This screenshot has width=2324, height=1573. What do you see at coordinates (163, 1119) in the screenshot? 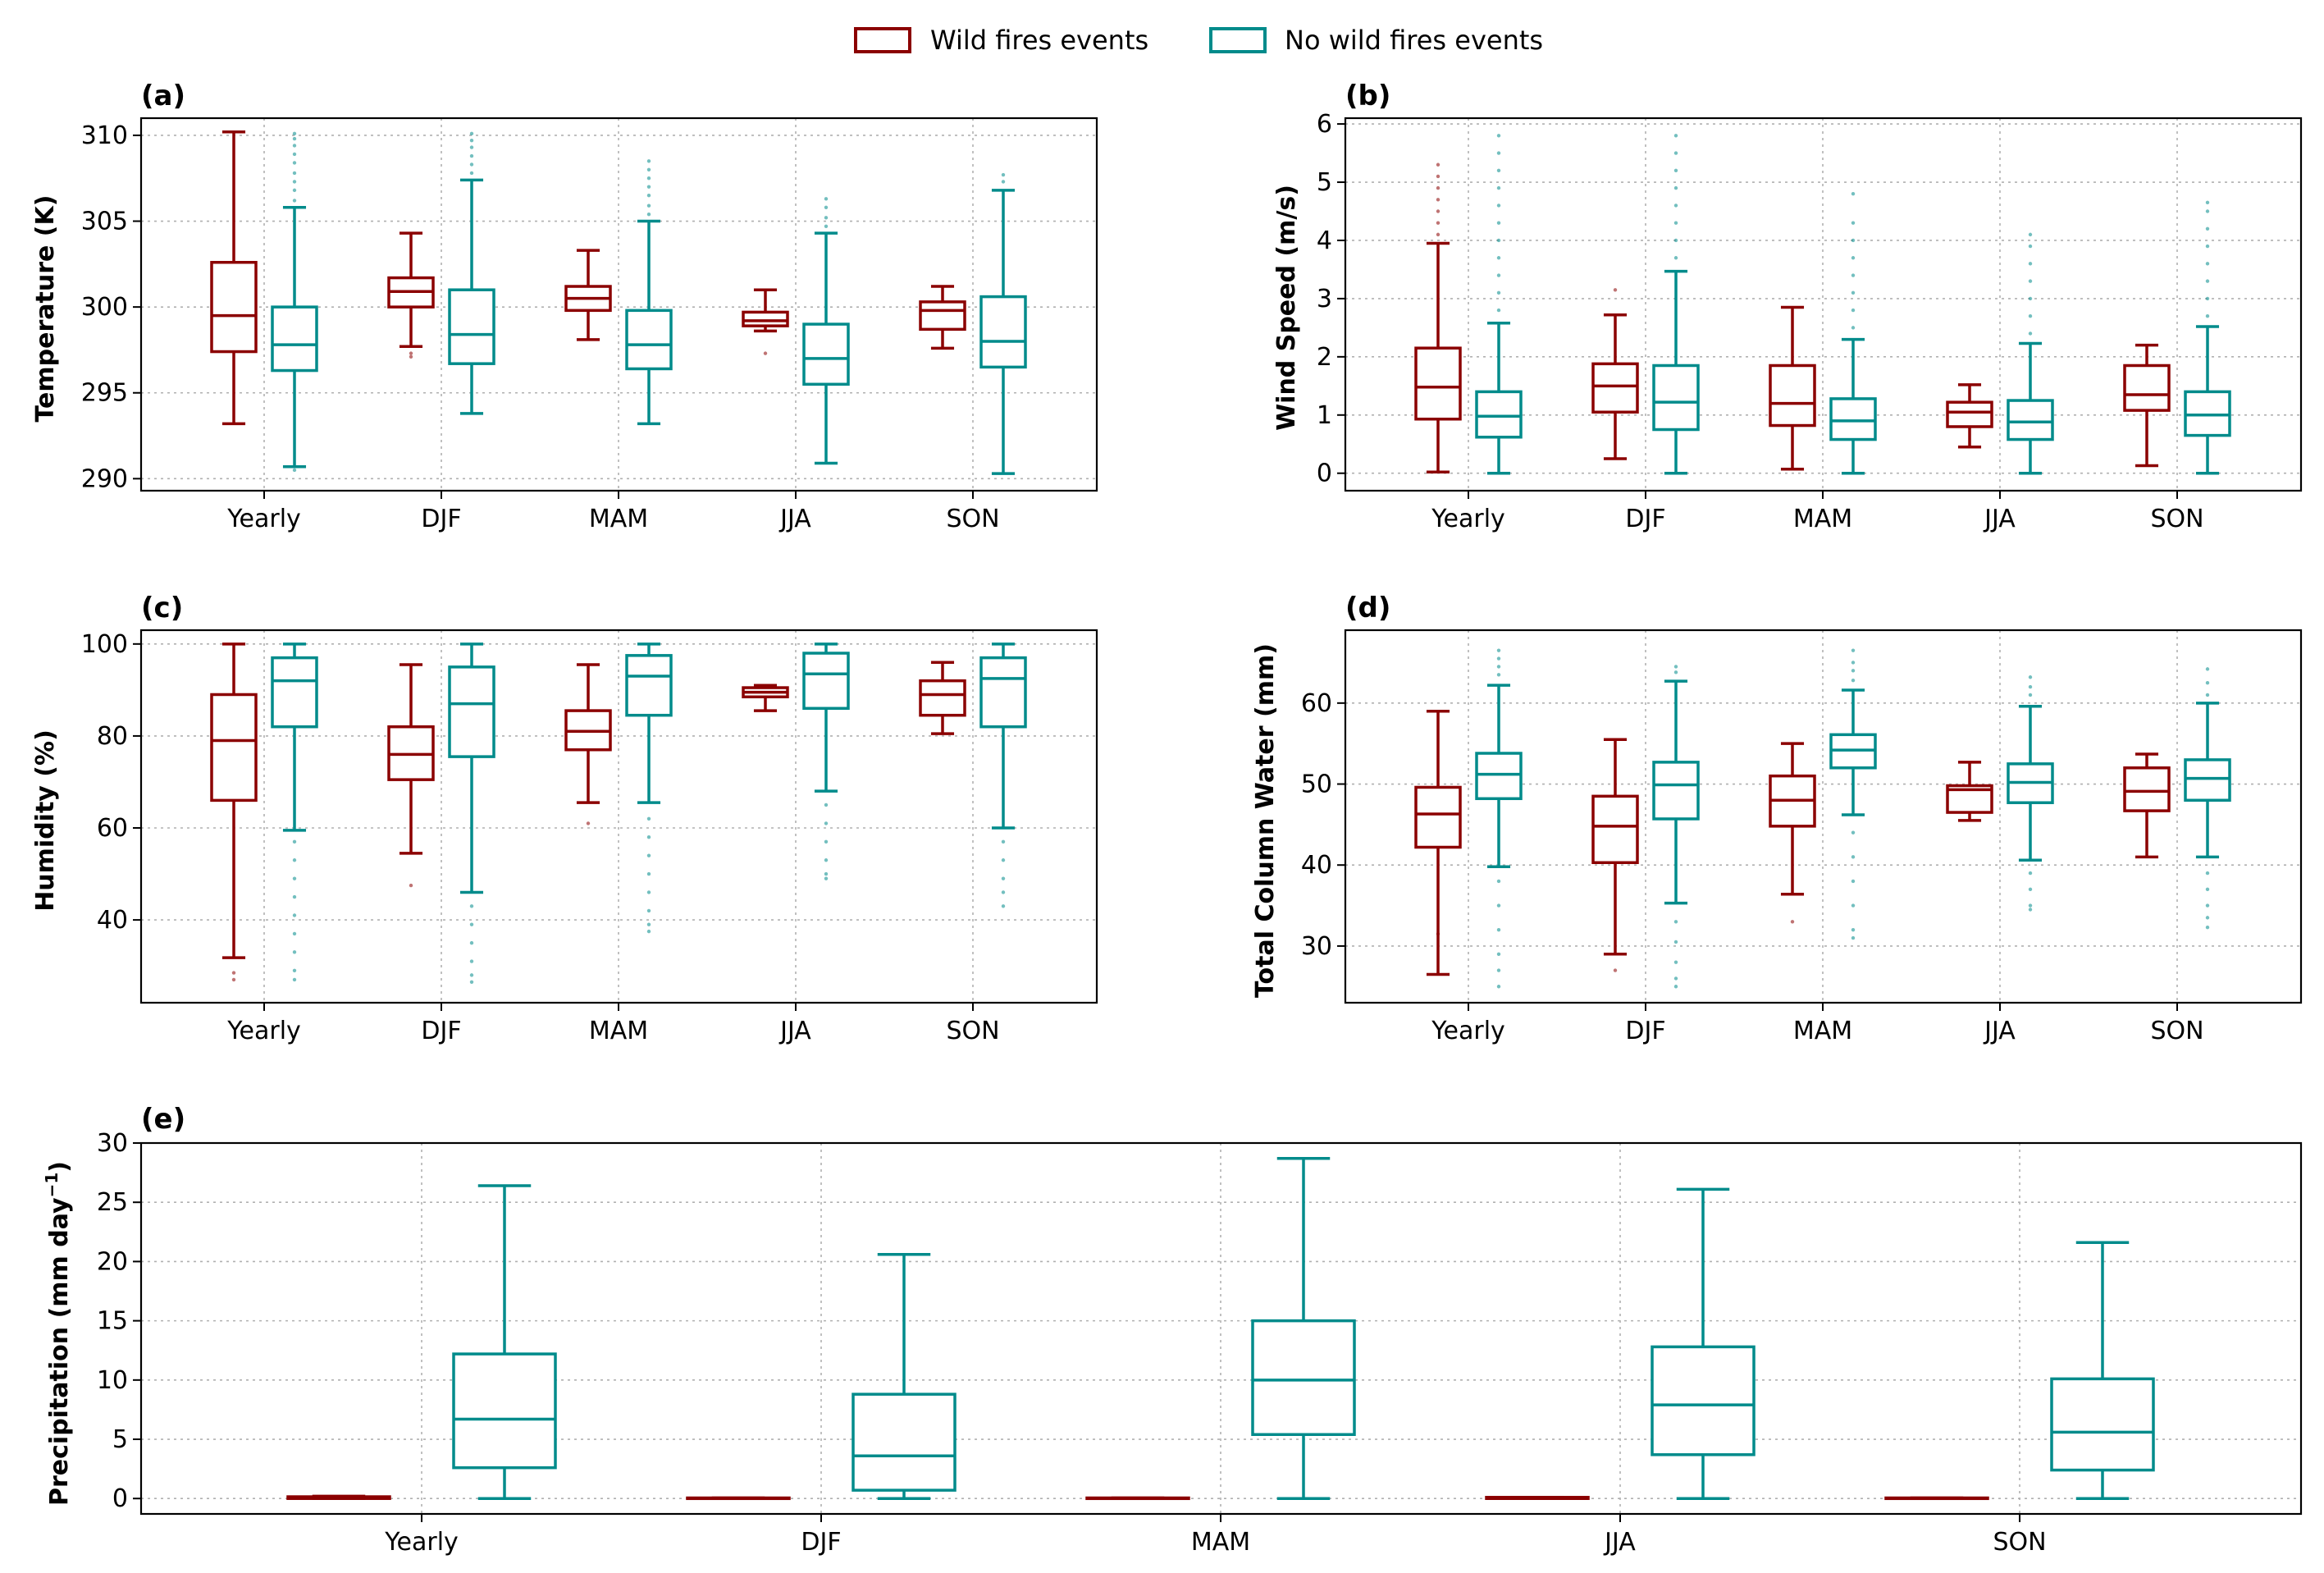
I see `panel-e-letter: (e)` at bounding box center [163, 1119].